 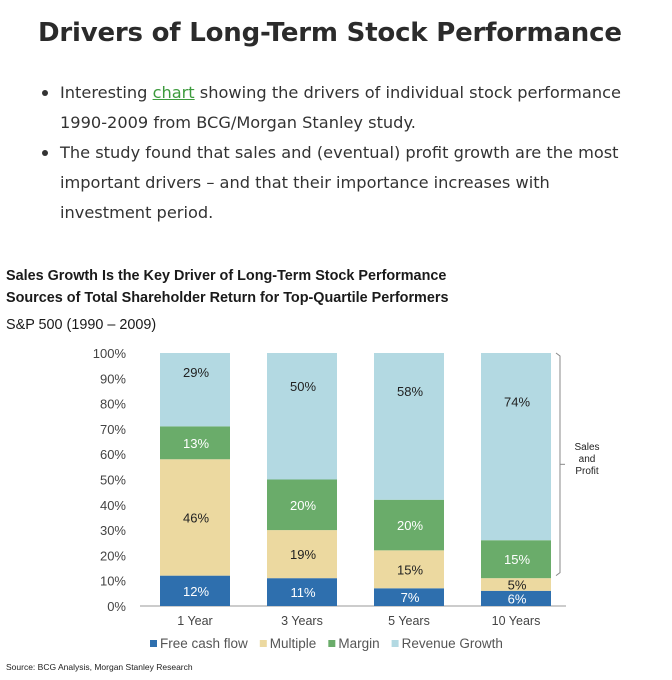 I want to click on y-tick-label: 20%, so click(x=113, y=555).